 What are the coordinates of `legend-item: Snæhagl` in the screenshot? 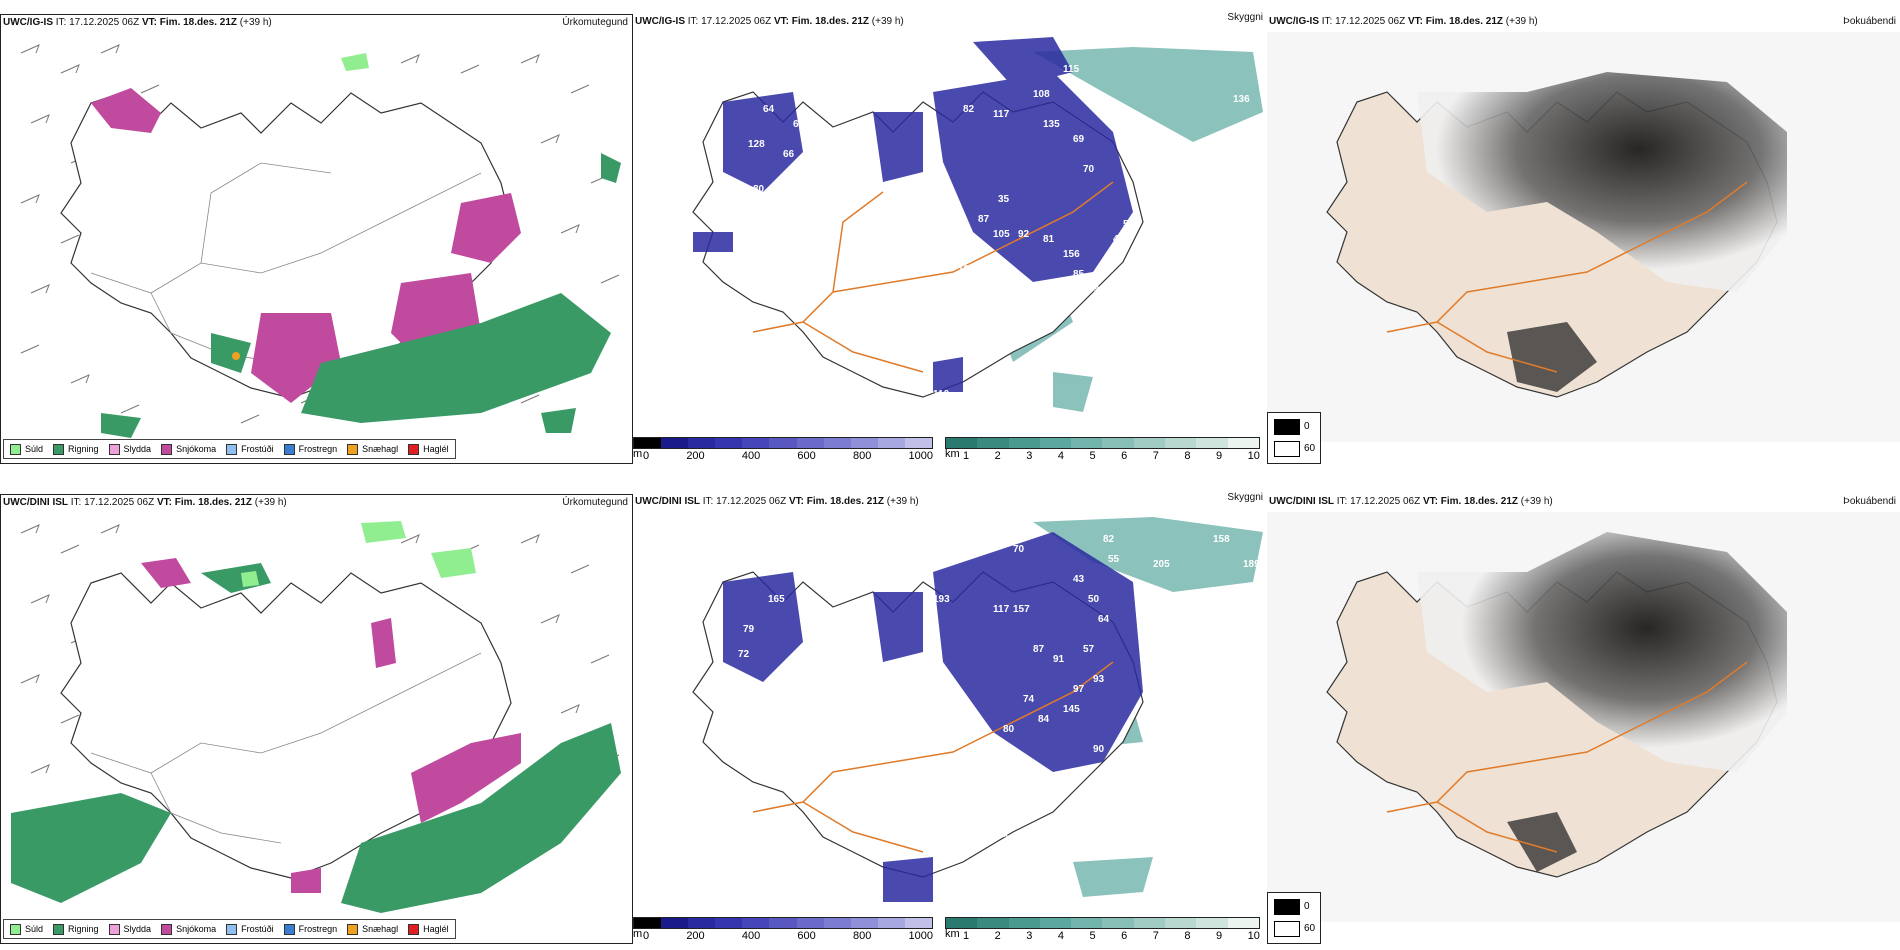 It's located at (372, 929).